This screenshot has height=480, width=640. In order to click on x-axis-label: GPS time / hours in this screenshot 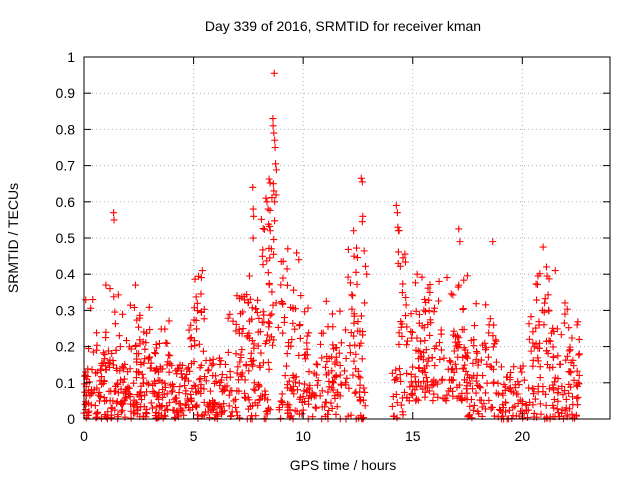, I will do `click(343, 465)`.